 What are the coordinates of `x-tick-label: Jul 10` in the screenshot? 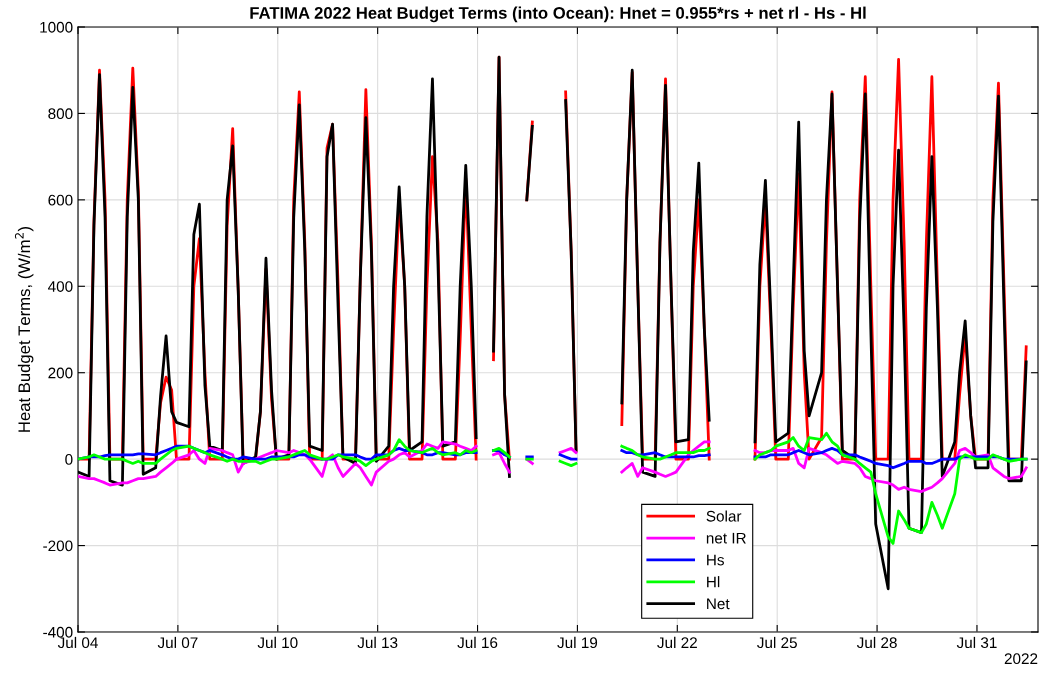 It's located at (277, 642).